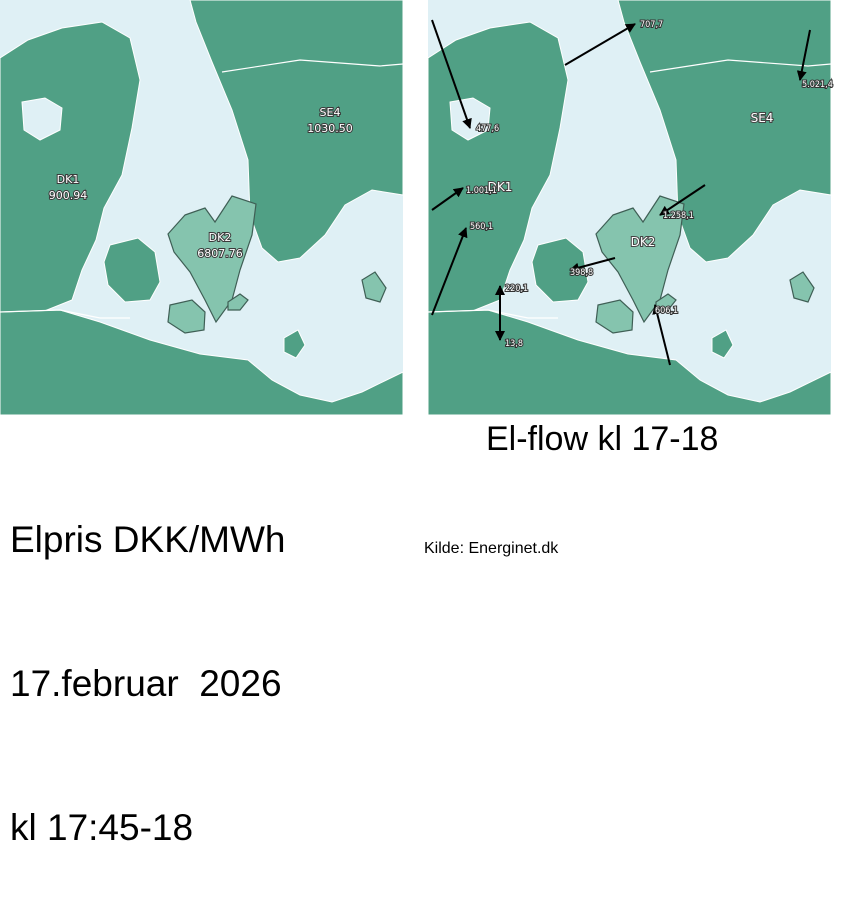  Describe the element at coordinates (481, 191) in the screenshot. I see `flow-value-2: 1.001,1` at that location.